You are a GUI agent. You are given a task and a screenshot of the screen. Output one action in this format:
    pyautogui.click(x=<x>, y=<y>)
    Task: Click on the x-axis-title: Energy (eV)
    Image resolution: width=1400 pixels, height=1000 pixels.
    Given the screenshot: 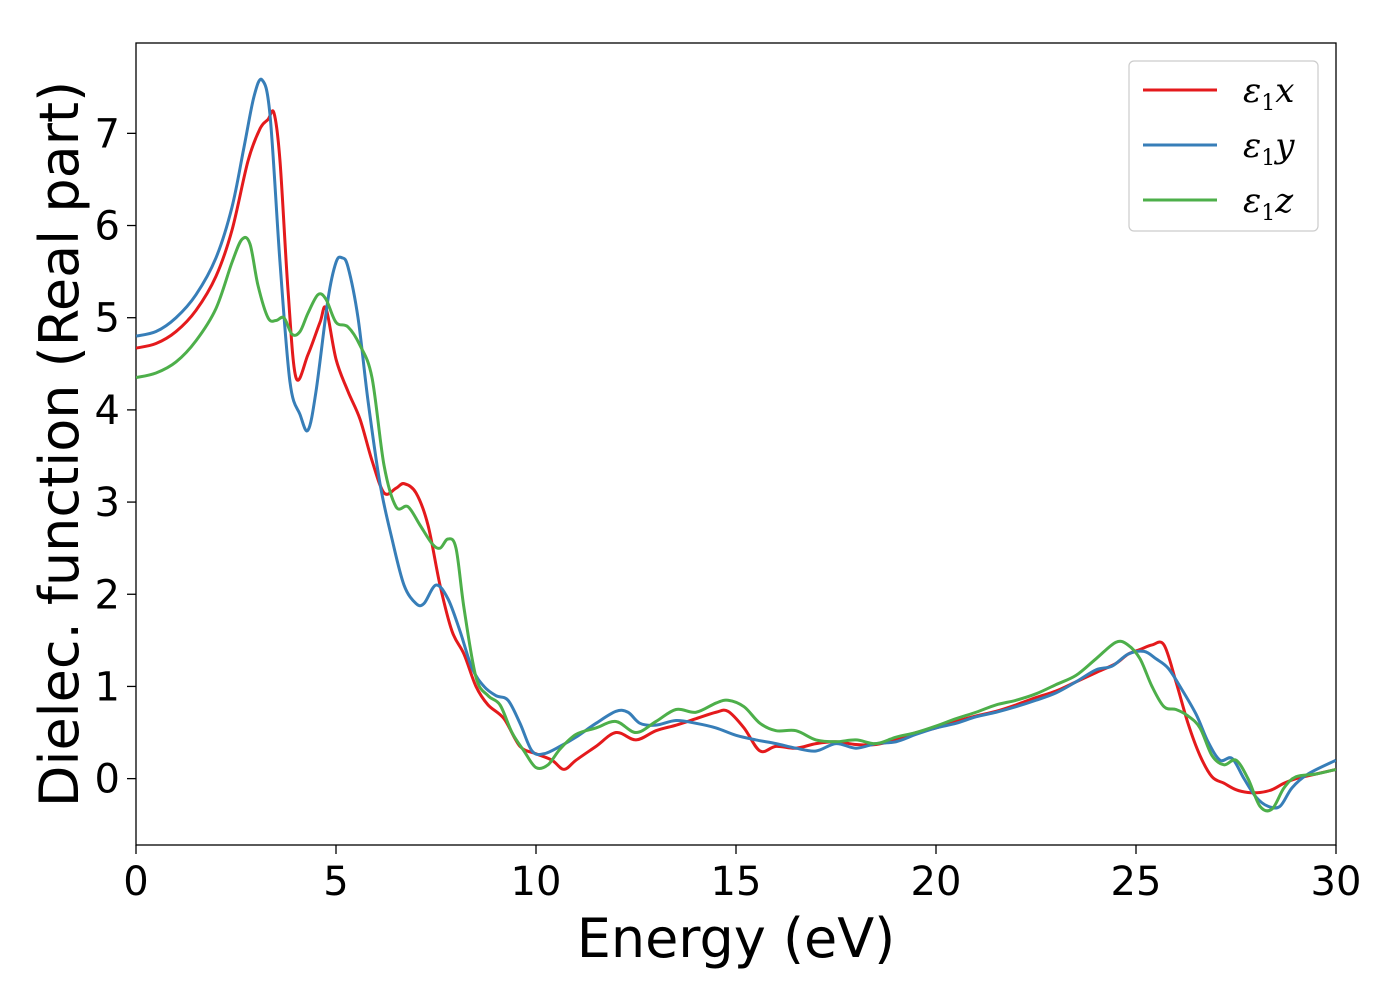 What is the action you would take?
    pyautogui.click(x=736, y=938)
    